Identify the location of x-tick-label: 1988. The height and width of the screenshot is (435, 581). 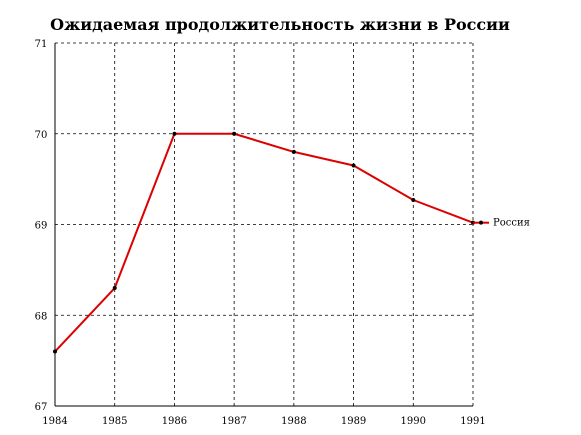
(293, 421).